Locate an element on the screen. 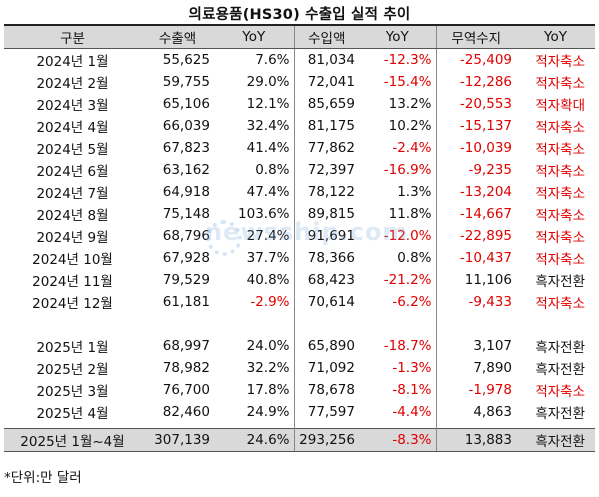 The width and height of the screenshot is (599, 497). export-cell: 82,460 is located at coordinates (186, 412).